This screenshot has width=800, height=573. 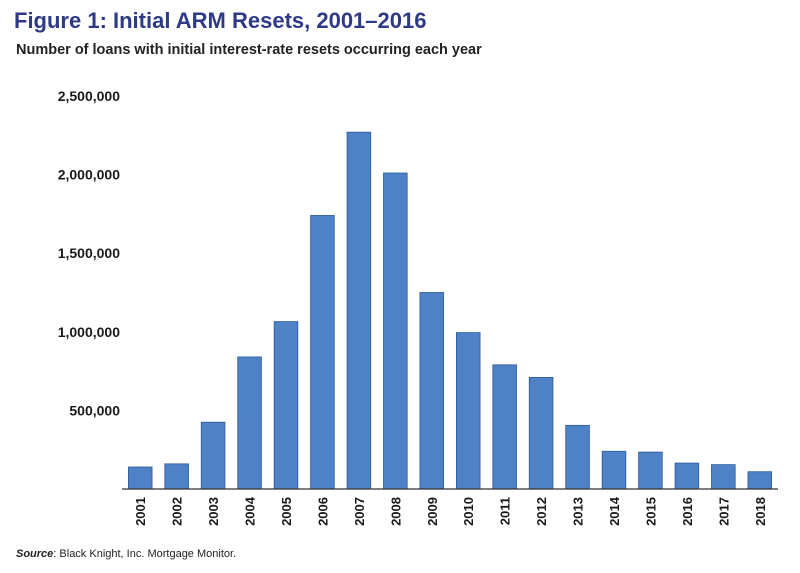 What do you see at coordinates (250, 511) in the screenshot?
I see `x-tick-label: 2004` at bounding box center [250, 511].